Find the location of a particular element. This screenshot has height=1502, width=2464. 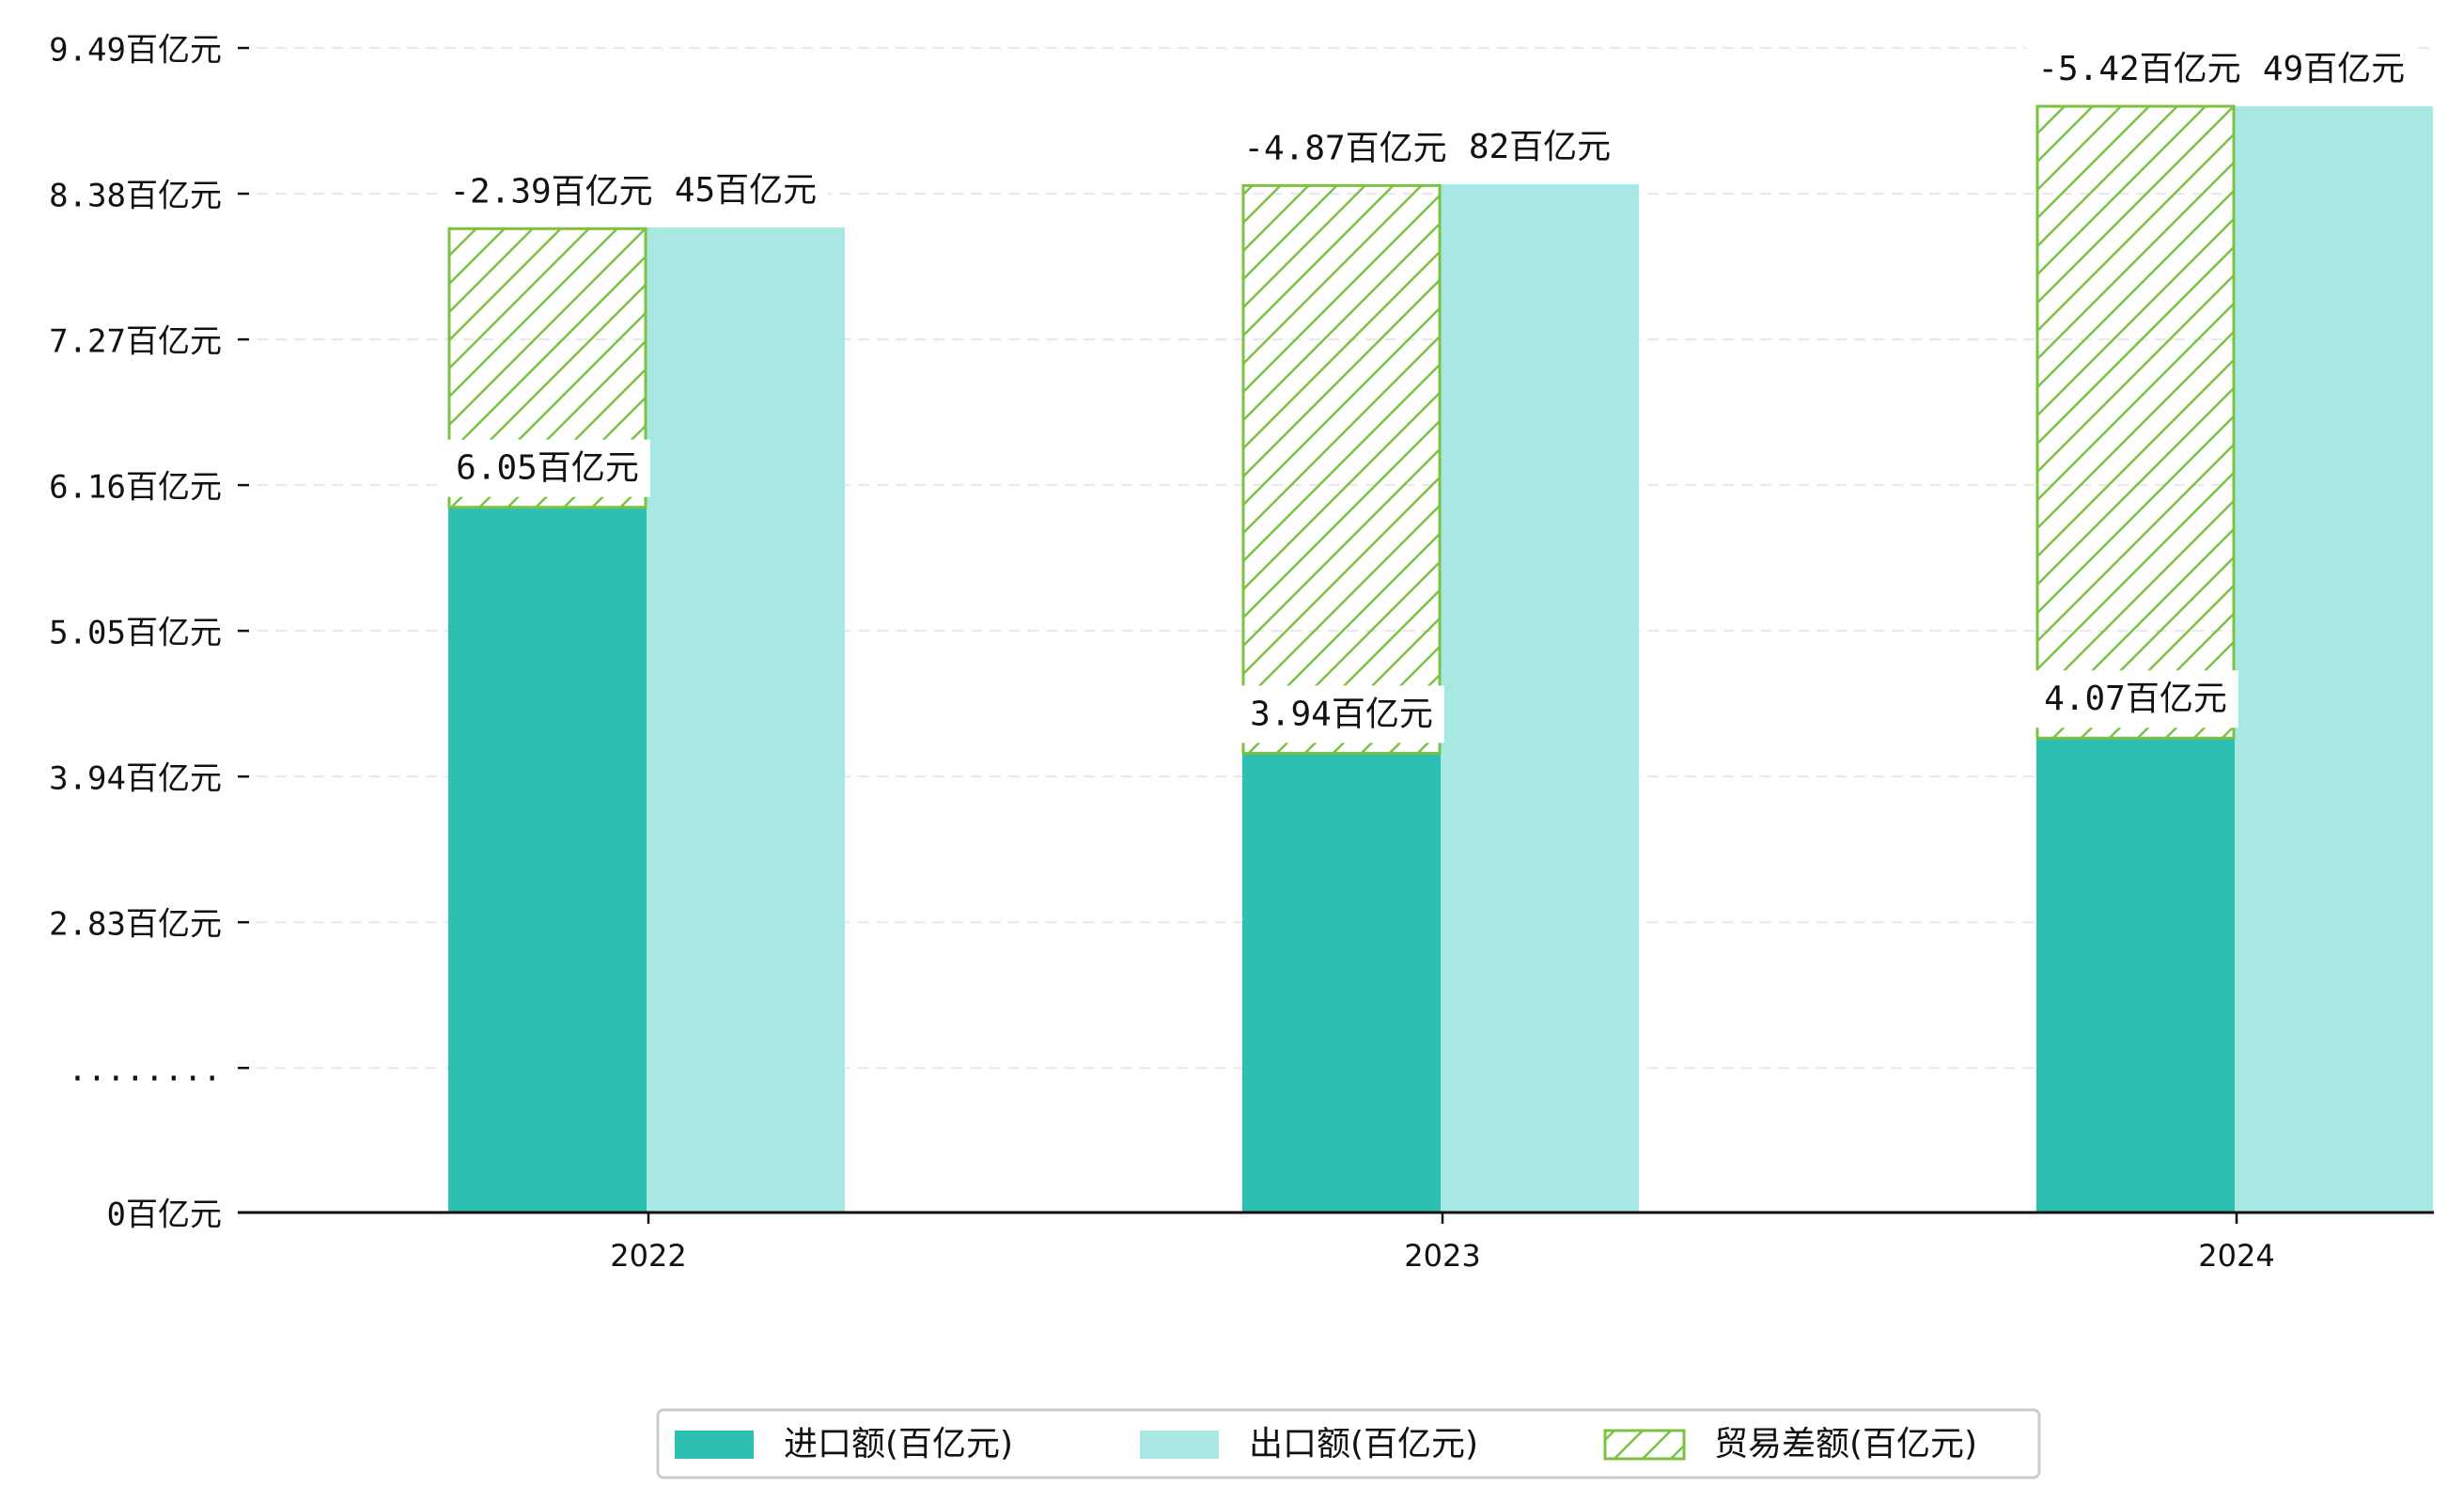

balance-value-label: -5.42百亿元 is located at coordinates (2138, 69).